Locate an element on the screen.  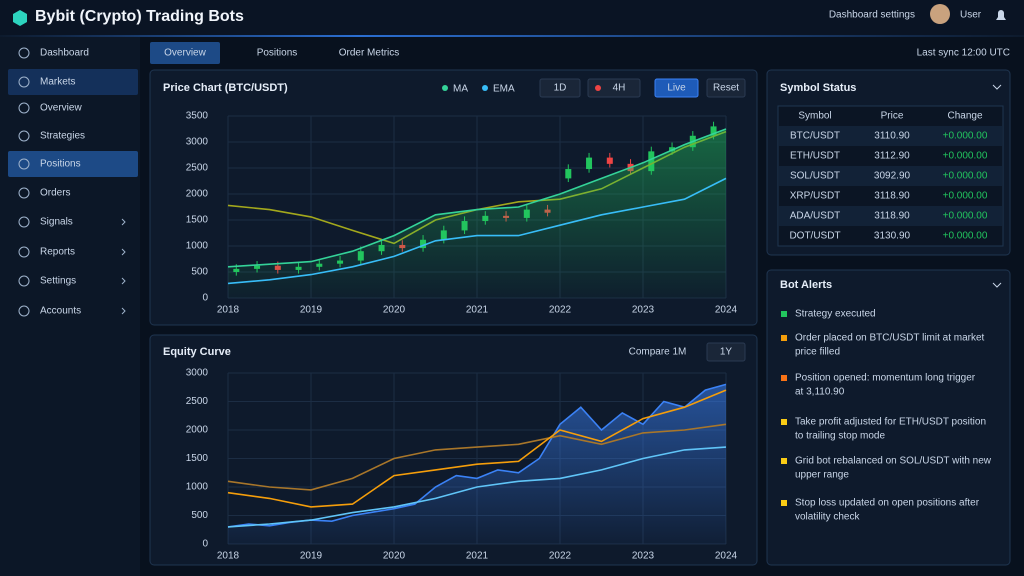
collapse-icon is located at coordinates (997, 186).